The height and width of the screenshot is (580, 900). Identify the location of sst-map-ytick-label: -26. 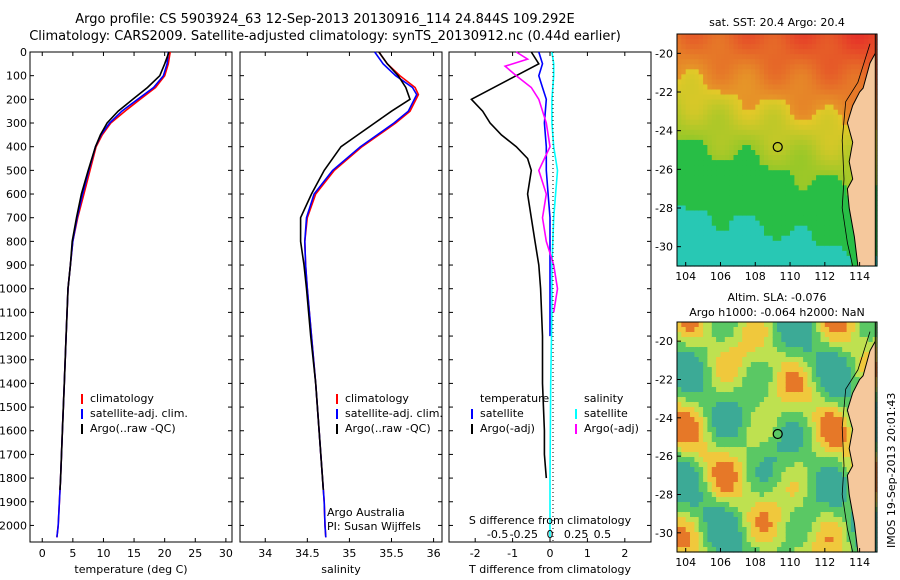
(664, 169).